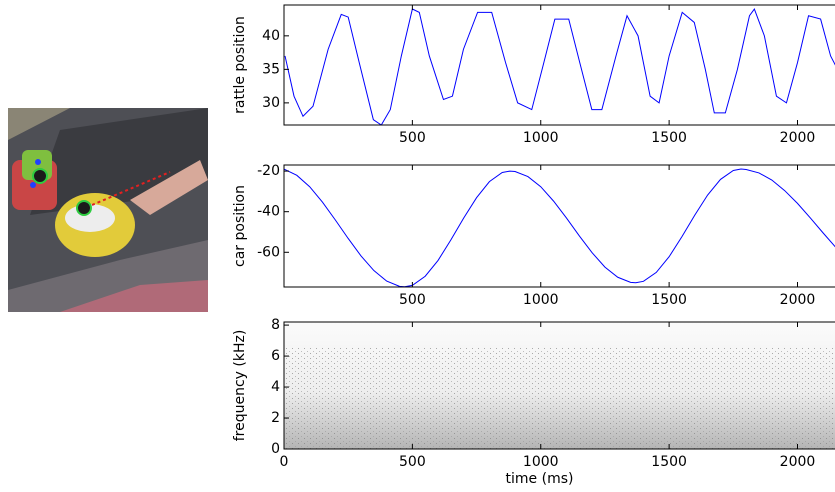 The image size is (835, 492). What do you see at coordinates (271, 103) in the screenshot?
I see `y-tick-label: 30` at bounding box center [271, 103].